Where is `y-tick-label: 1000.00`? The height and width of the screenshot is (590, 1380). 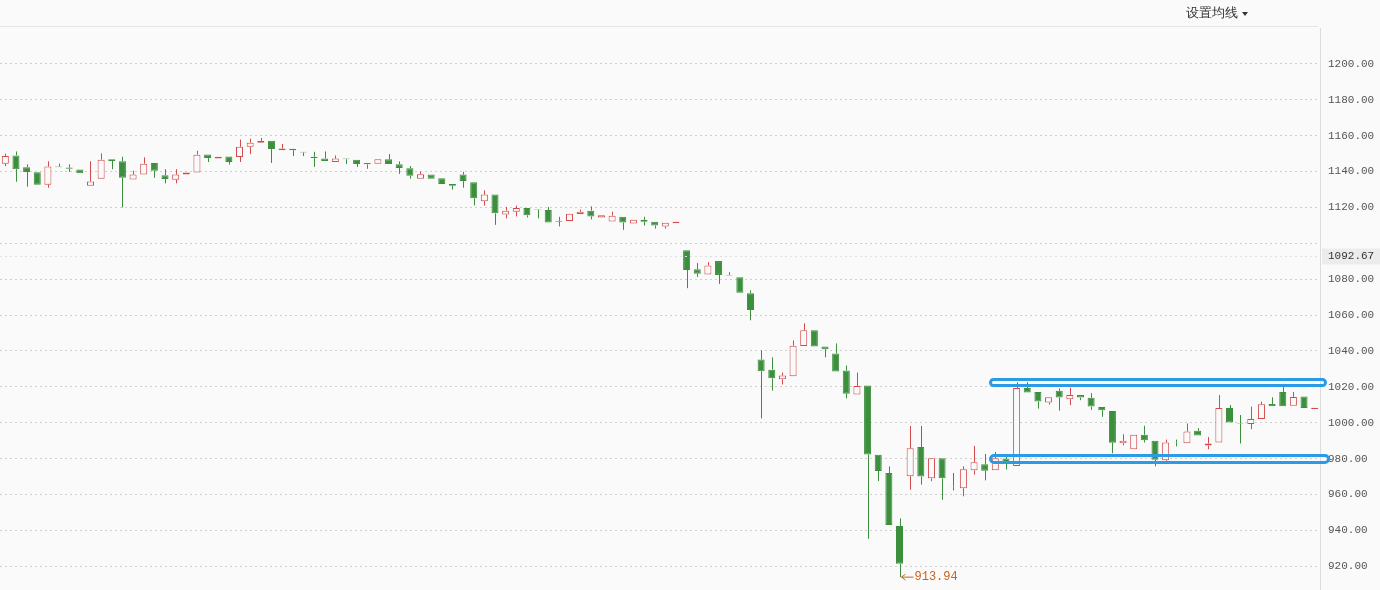
y-tick-label: 1000.00 is located at coordinates (1351, 422).